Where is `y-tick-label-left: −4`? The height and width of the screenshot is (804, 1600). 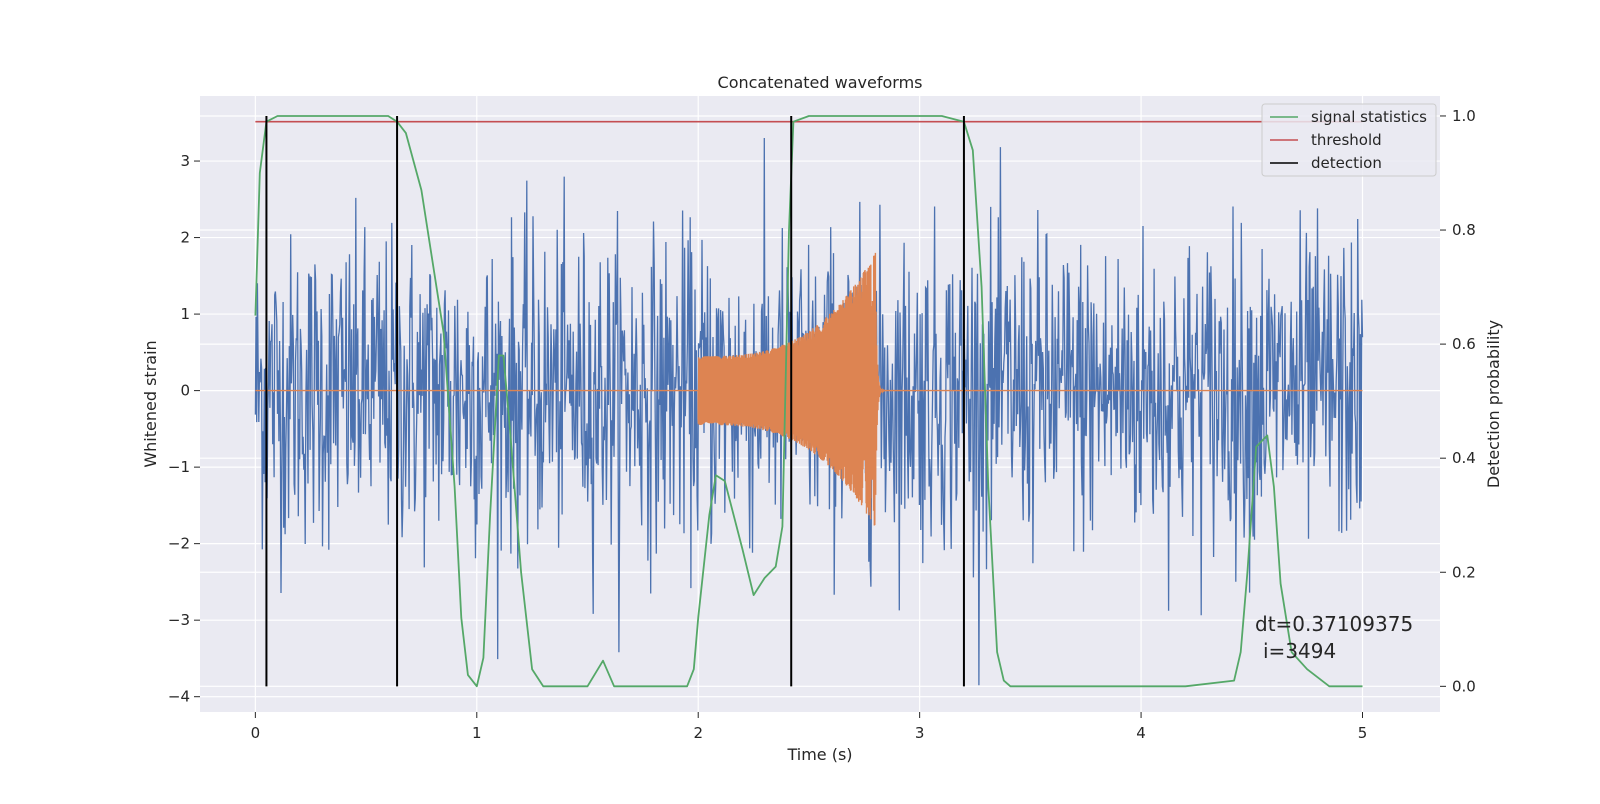
y-tick-label-left: −4 is located at coordinates (179, 697).